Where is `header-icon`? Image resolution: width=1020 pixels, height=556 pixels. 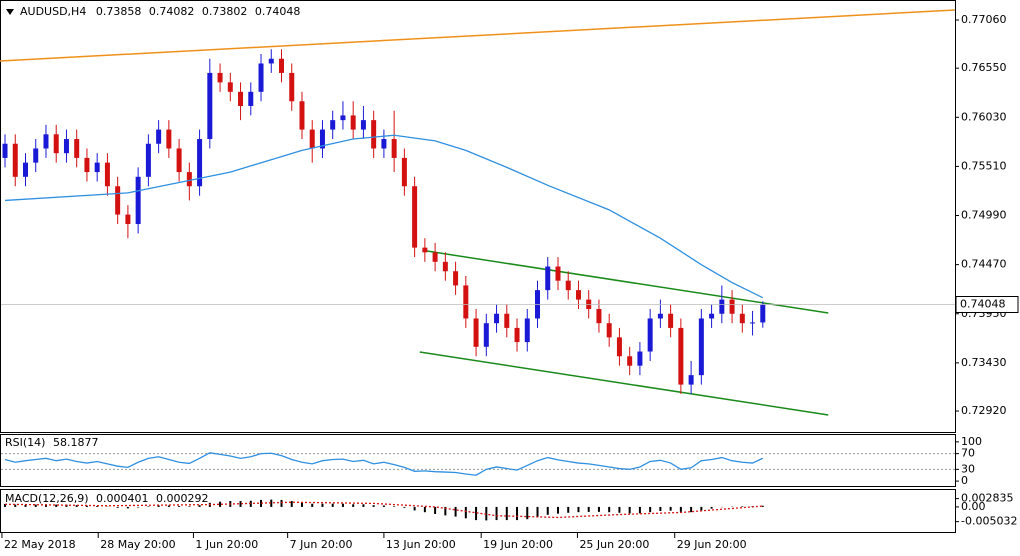
header-icon is located at coordinates (10, 12).